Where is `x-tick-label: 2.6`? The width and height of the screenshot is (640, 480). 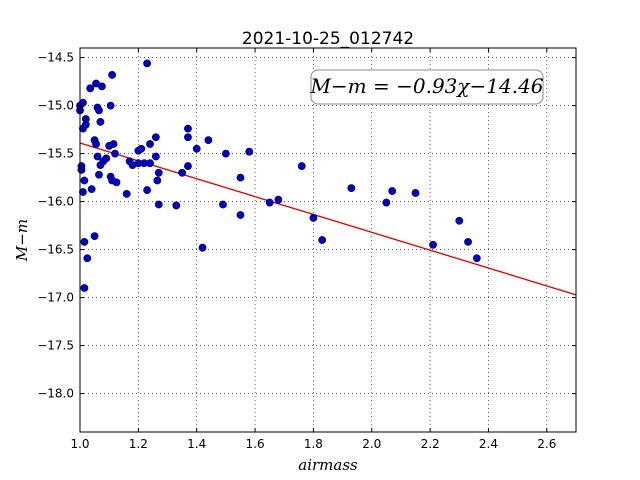 x-tick-label: 2.6 is located at coordinates (546, 444).